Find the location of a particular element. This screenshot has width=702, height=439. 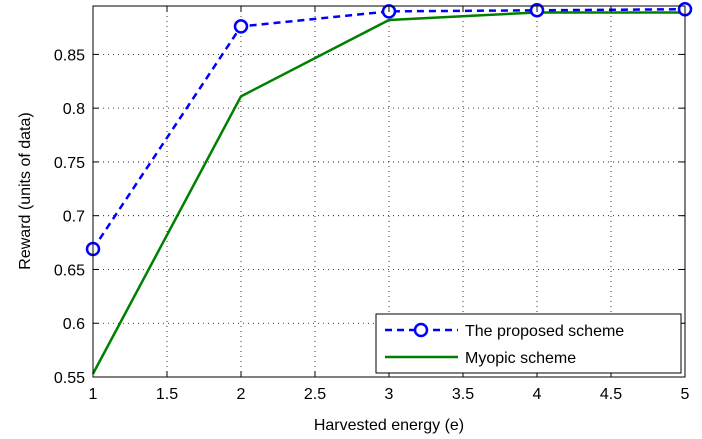

x-tick-label: 1.5 is located at coordinates (167, 394).